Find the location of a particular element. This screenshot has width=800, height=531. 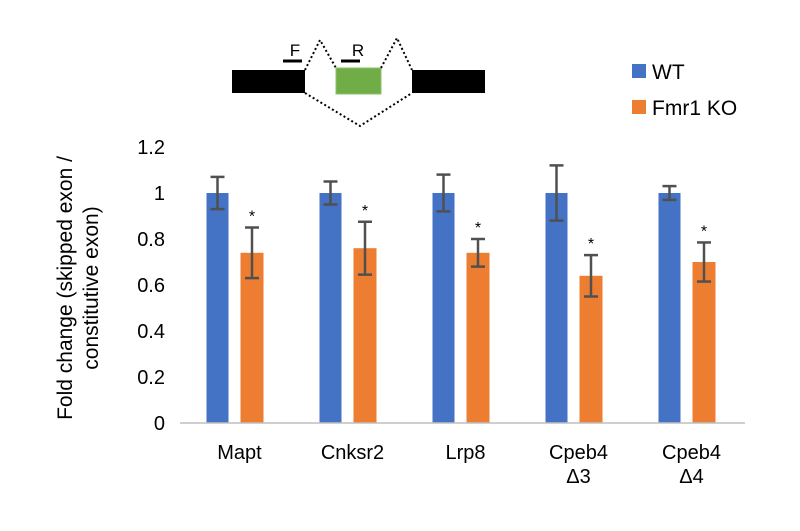

y-tick-label: 0.8 is located at coordinates (151, 240).